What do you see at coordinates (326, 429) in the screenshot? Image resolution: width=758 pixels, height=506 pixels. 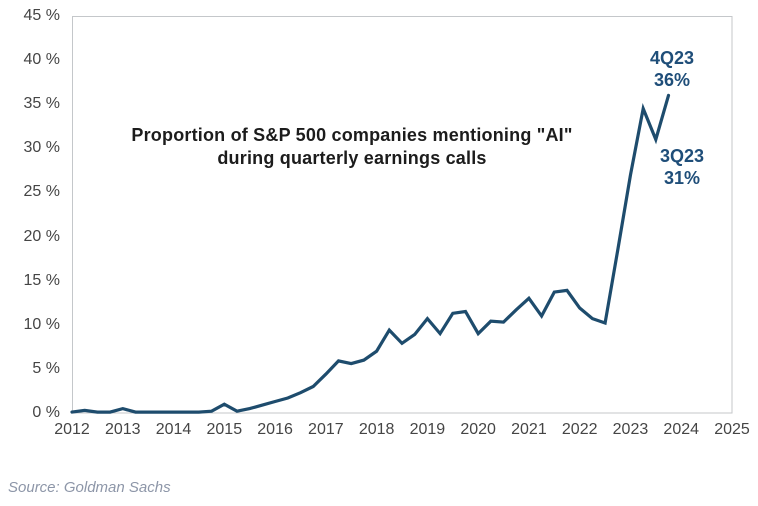 I see `x-axis-label: 2017` at bounding box center [326, 429].